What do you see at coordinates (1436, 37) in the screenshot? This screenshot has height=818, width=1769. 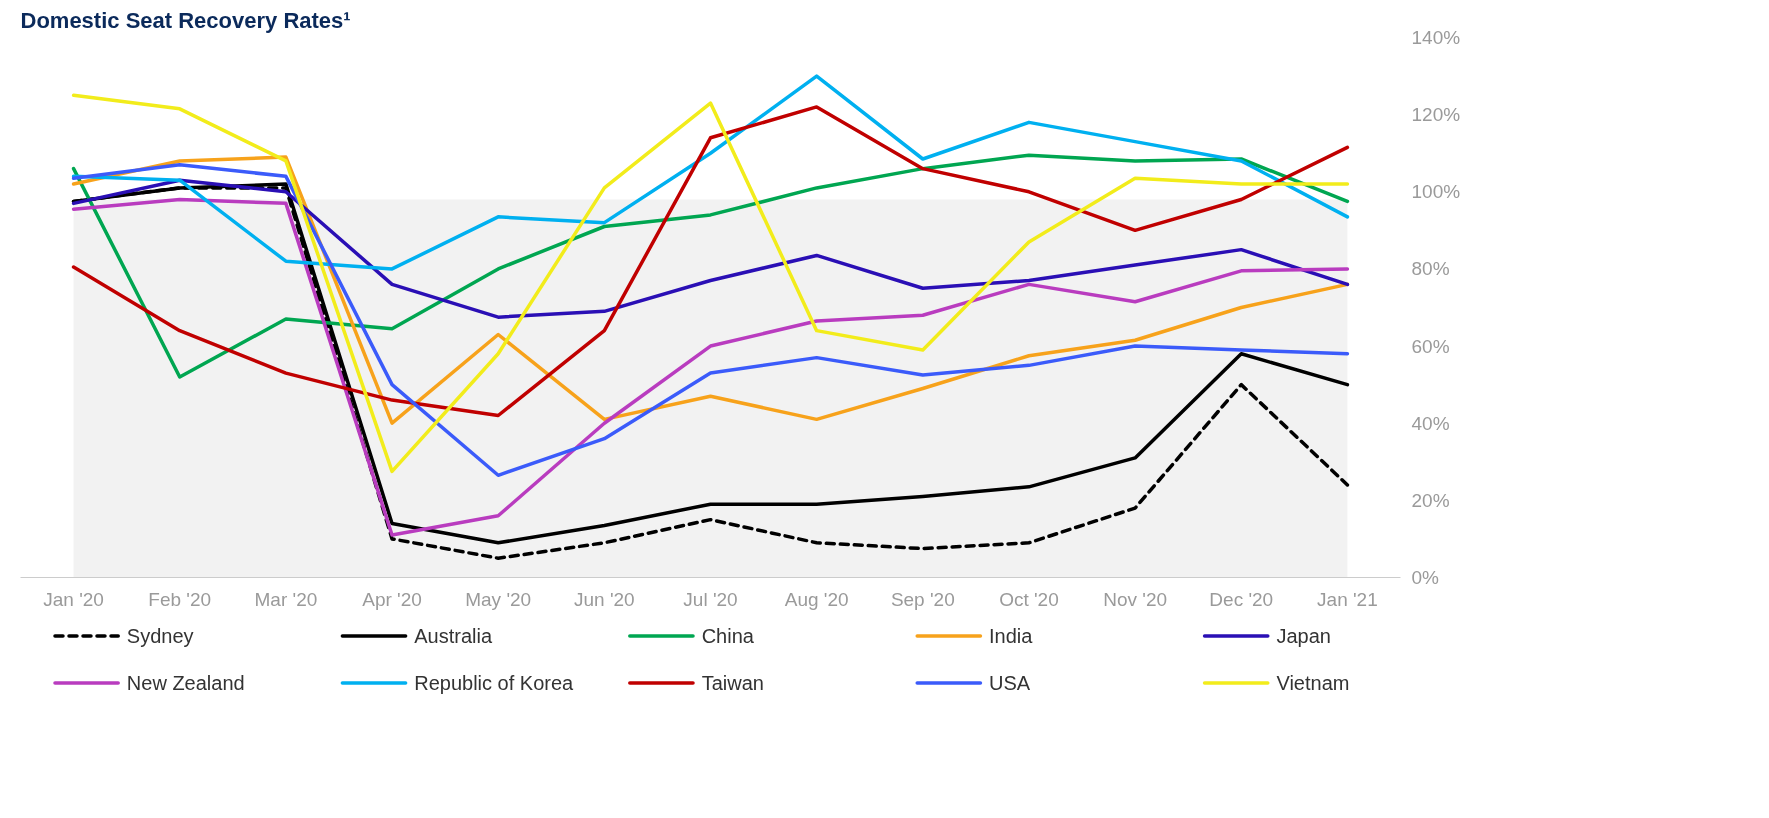 I see `y-tick-label: 140%` at bounding box center [1436, 37].